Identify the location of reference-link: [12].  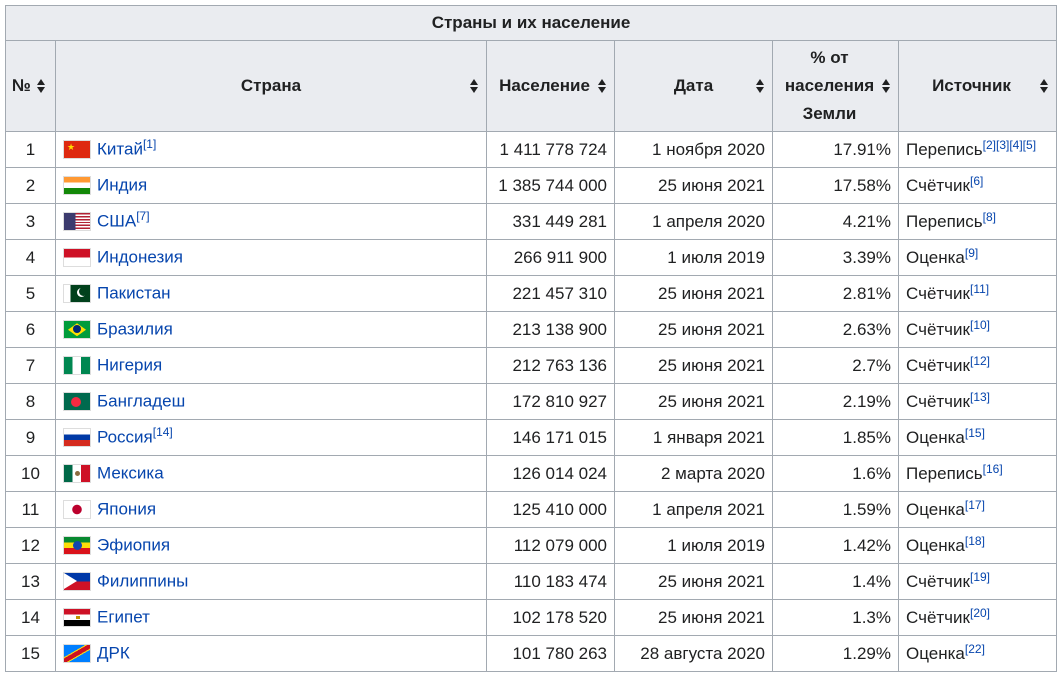
(979, 360).